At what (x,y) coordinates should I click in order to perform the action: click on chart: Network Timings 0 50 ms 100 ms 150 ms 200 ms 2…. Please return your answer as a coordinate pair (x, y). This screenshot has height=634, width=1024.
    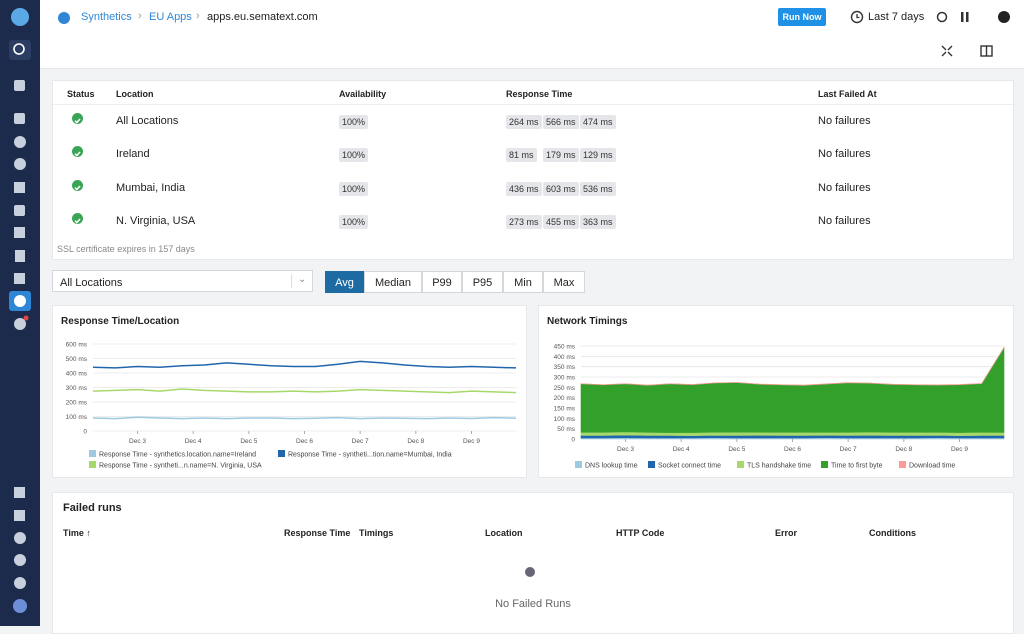
    Looking at the image, I should click on (776, 393).